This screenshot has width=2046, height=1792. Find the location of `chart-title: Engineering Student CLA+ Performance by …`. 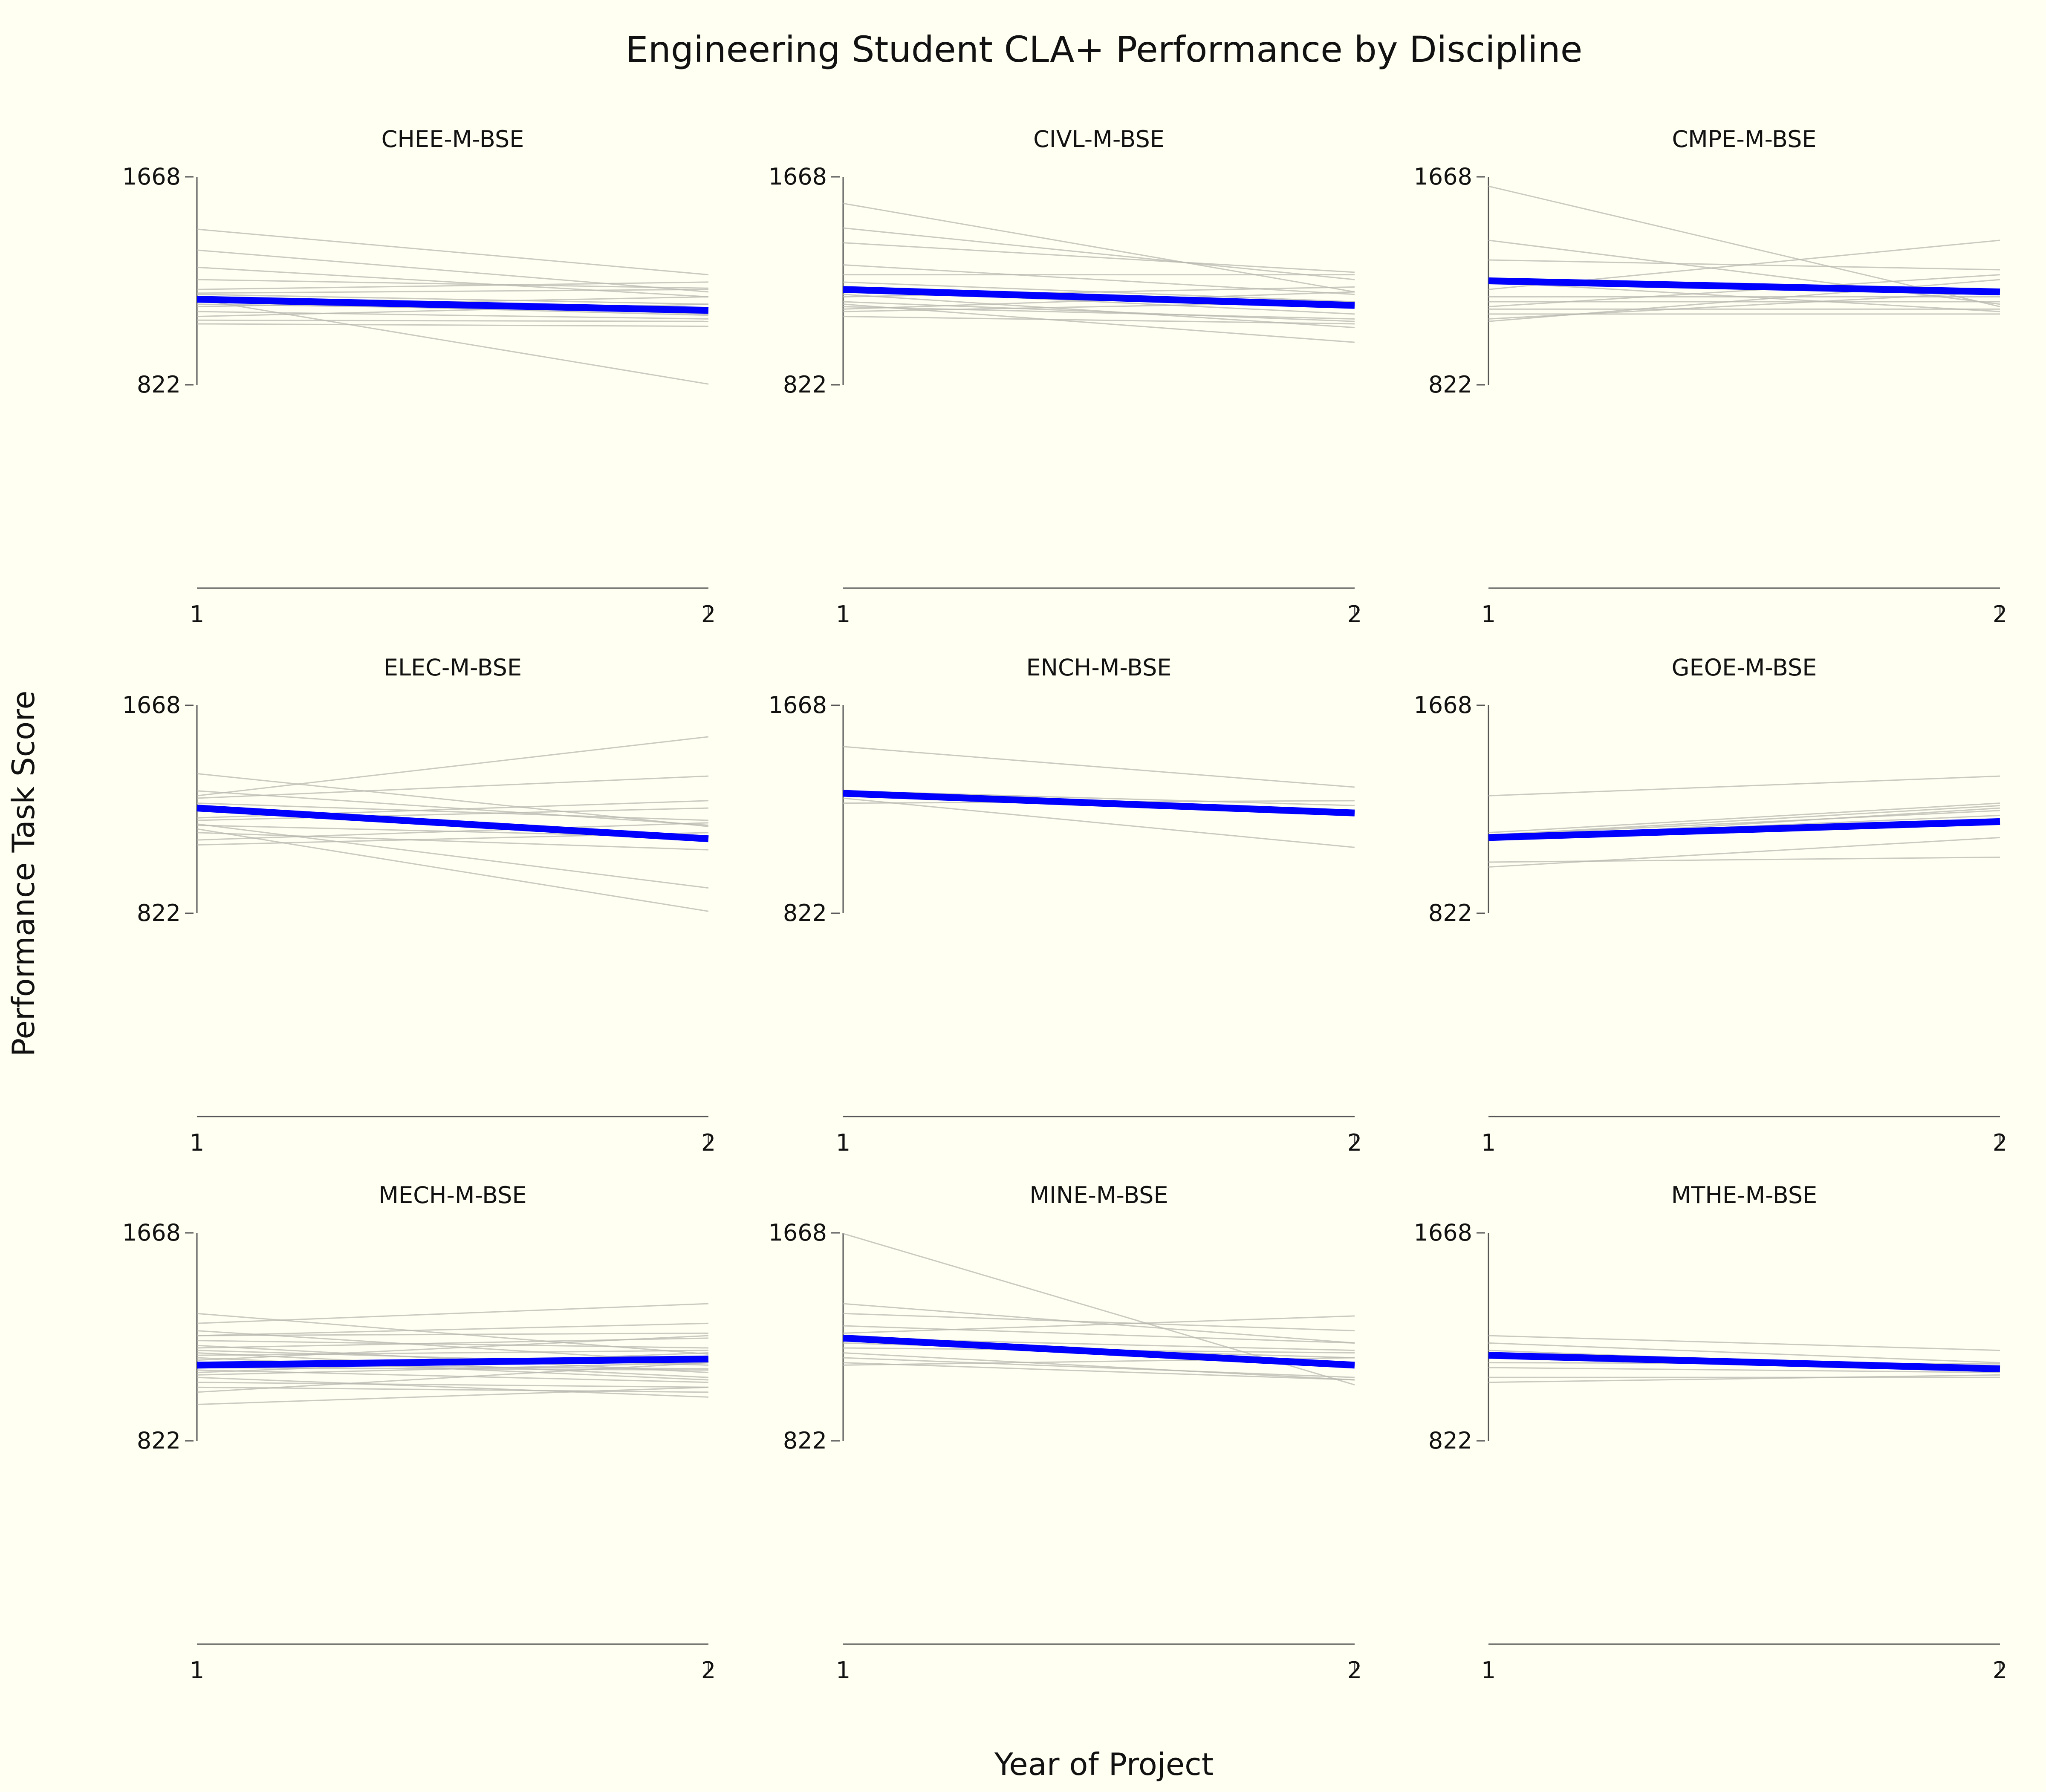

chart-title: Engineering Student CLA+ Performance by … is located at coordinates (1105, 49).